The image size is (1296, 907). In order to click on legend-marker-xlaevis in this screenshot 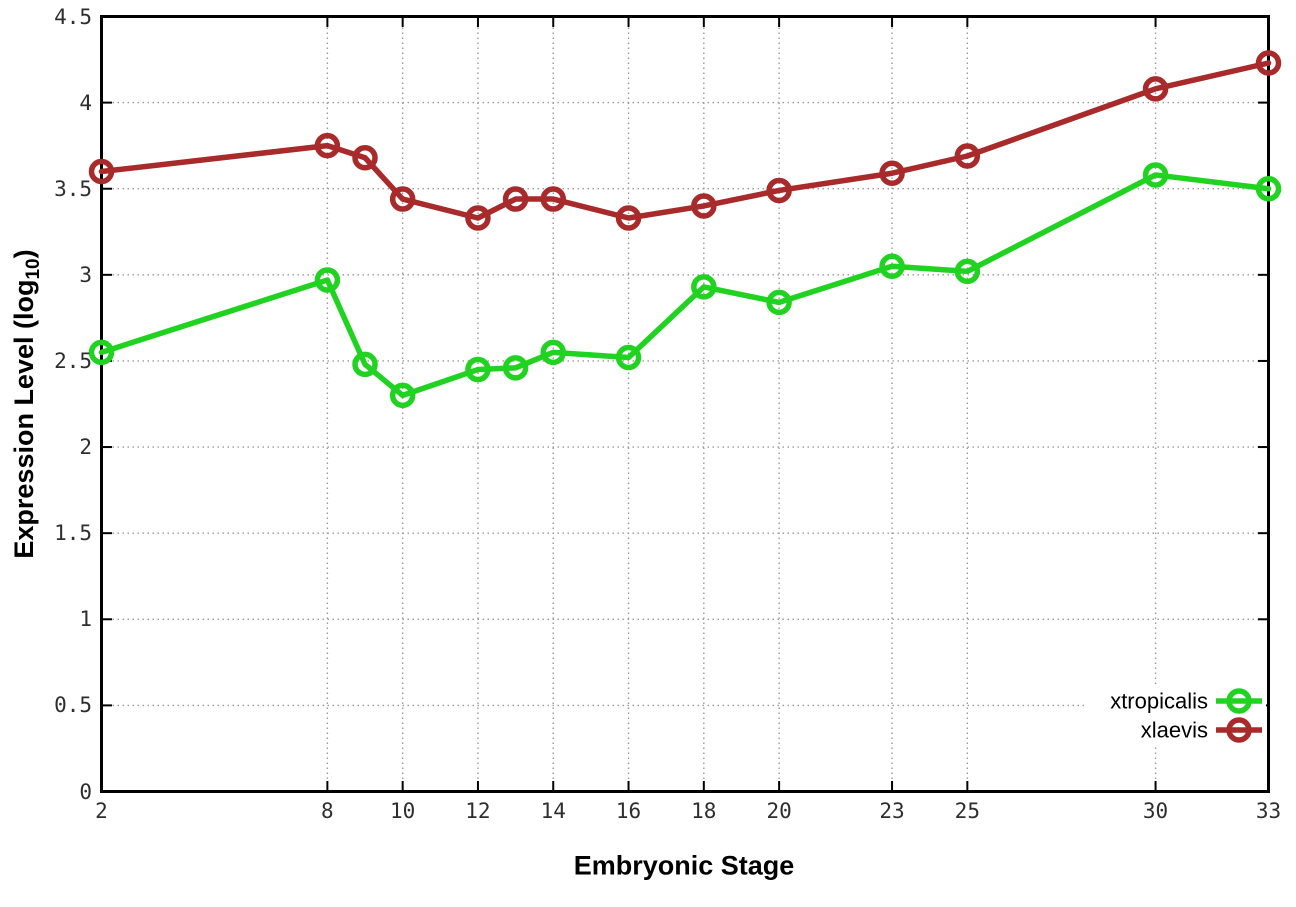, I will do `click(1239, 730)`.